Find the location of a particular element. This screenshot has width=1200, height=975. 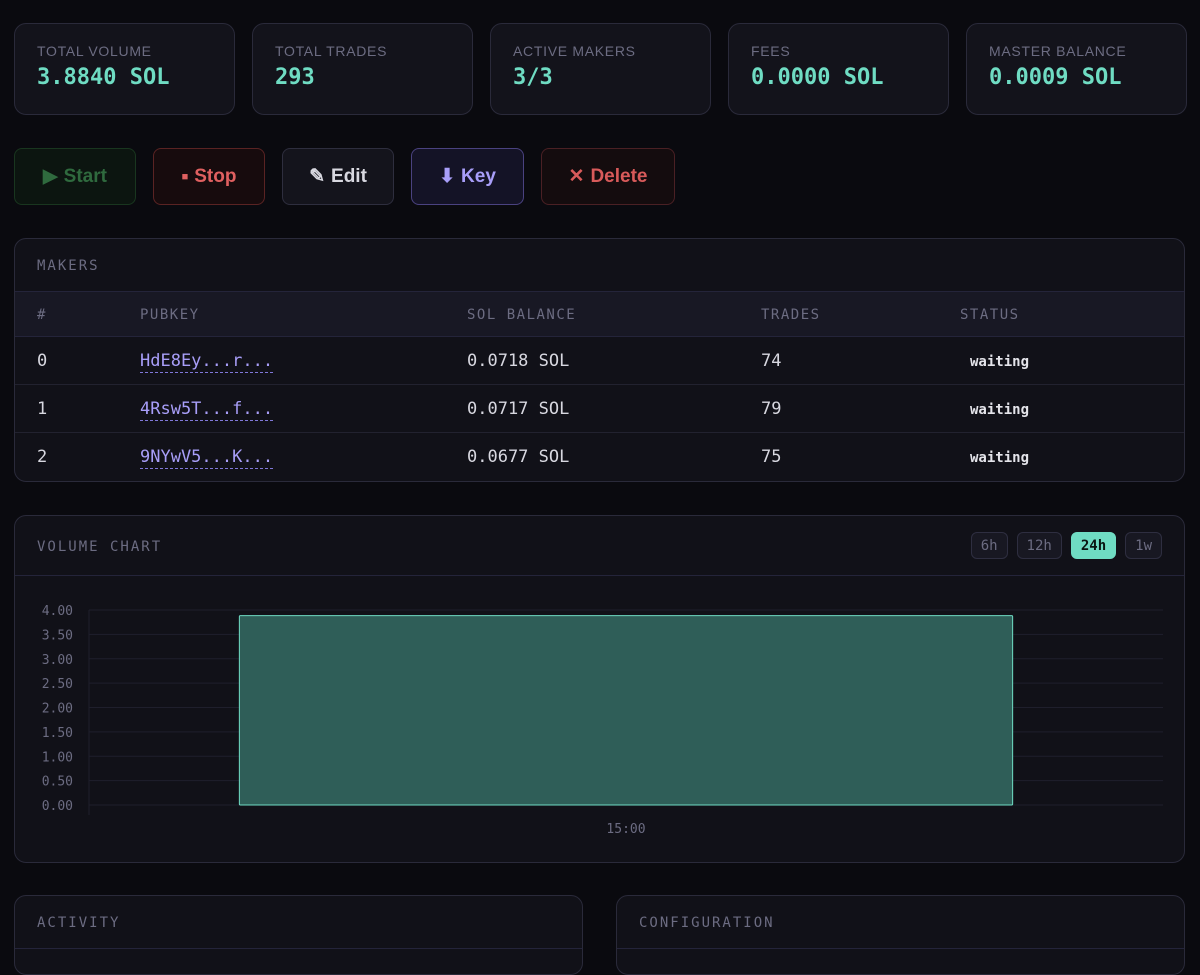

edit-label: Edit is located at coordinates (349, 176).